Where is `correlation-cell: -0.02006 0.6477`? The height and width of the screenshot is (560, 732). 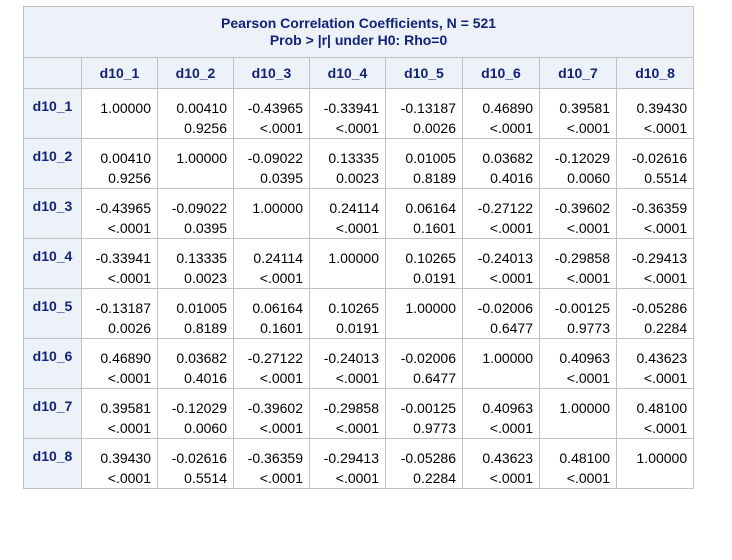
correlation-cell: -0.02006 0.6477 is located at coordinates (501, 313).